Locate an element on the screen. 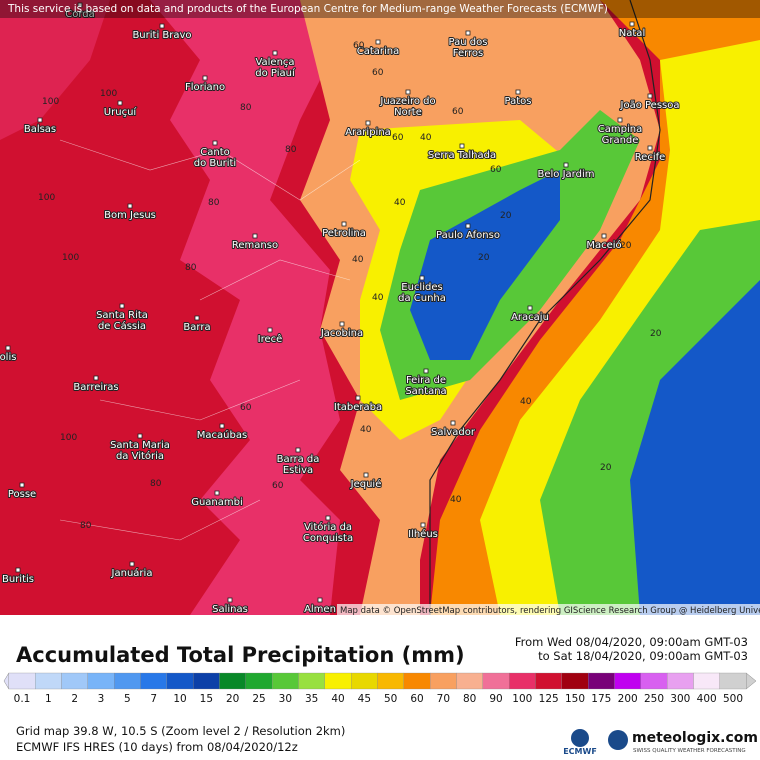  city-label: Patos is located at coordinates (518, 101).